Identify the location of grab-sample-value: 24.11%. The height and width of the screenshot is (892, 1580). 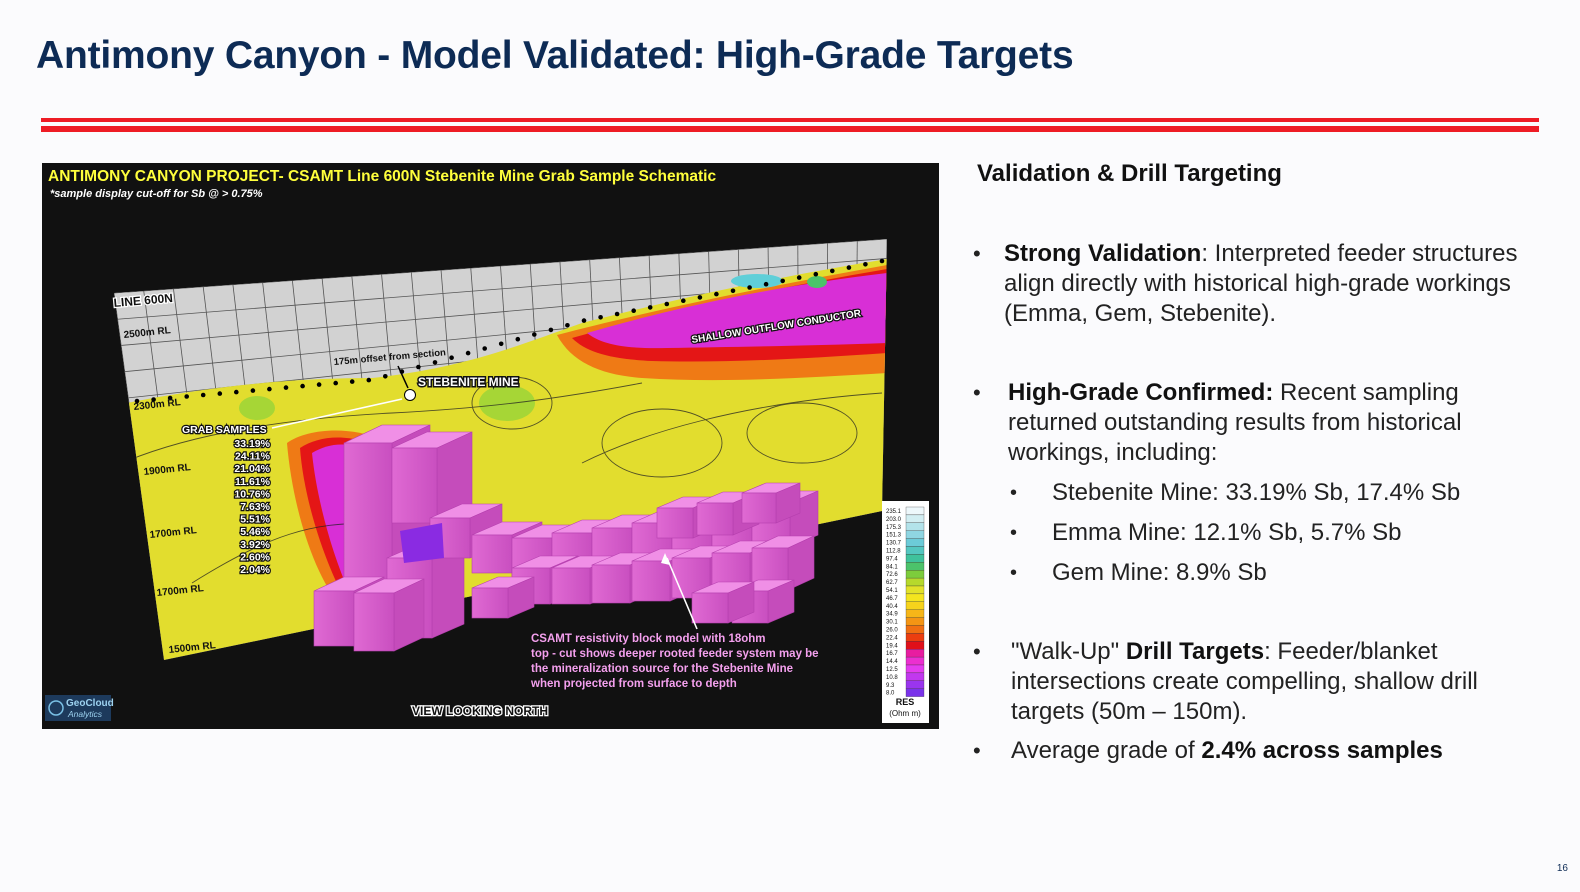
(253, 457).